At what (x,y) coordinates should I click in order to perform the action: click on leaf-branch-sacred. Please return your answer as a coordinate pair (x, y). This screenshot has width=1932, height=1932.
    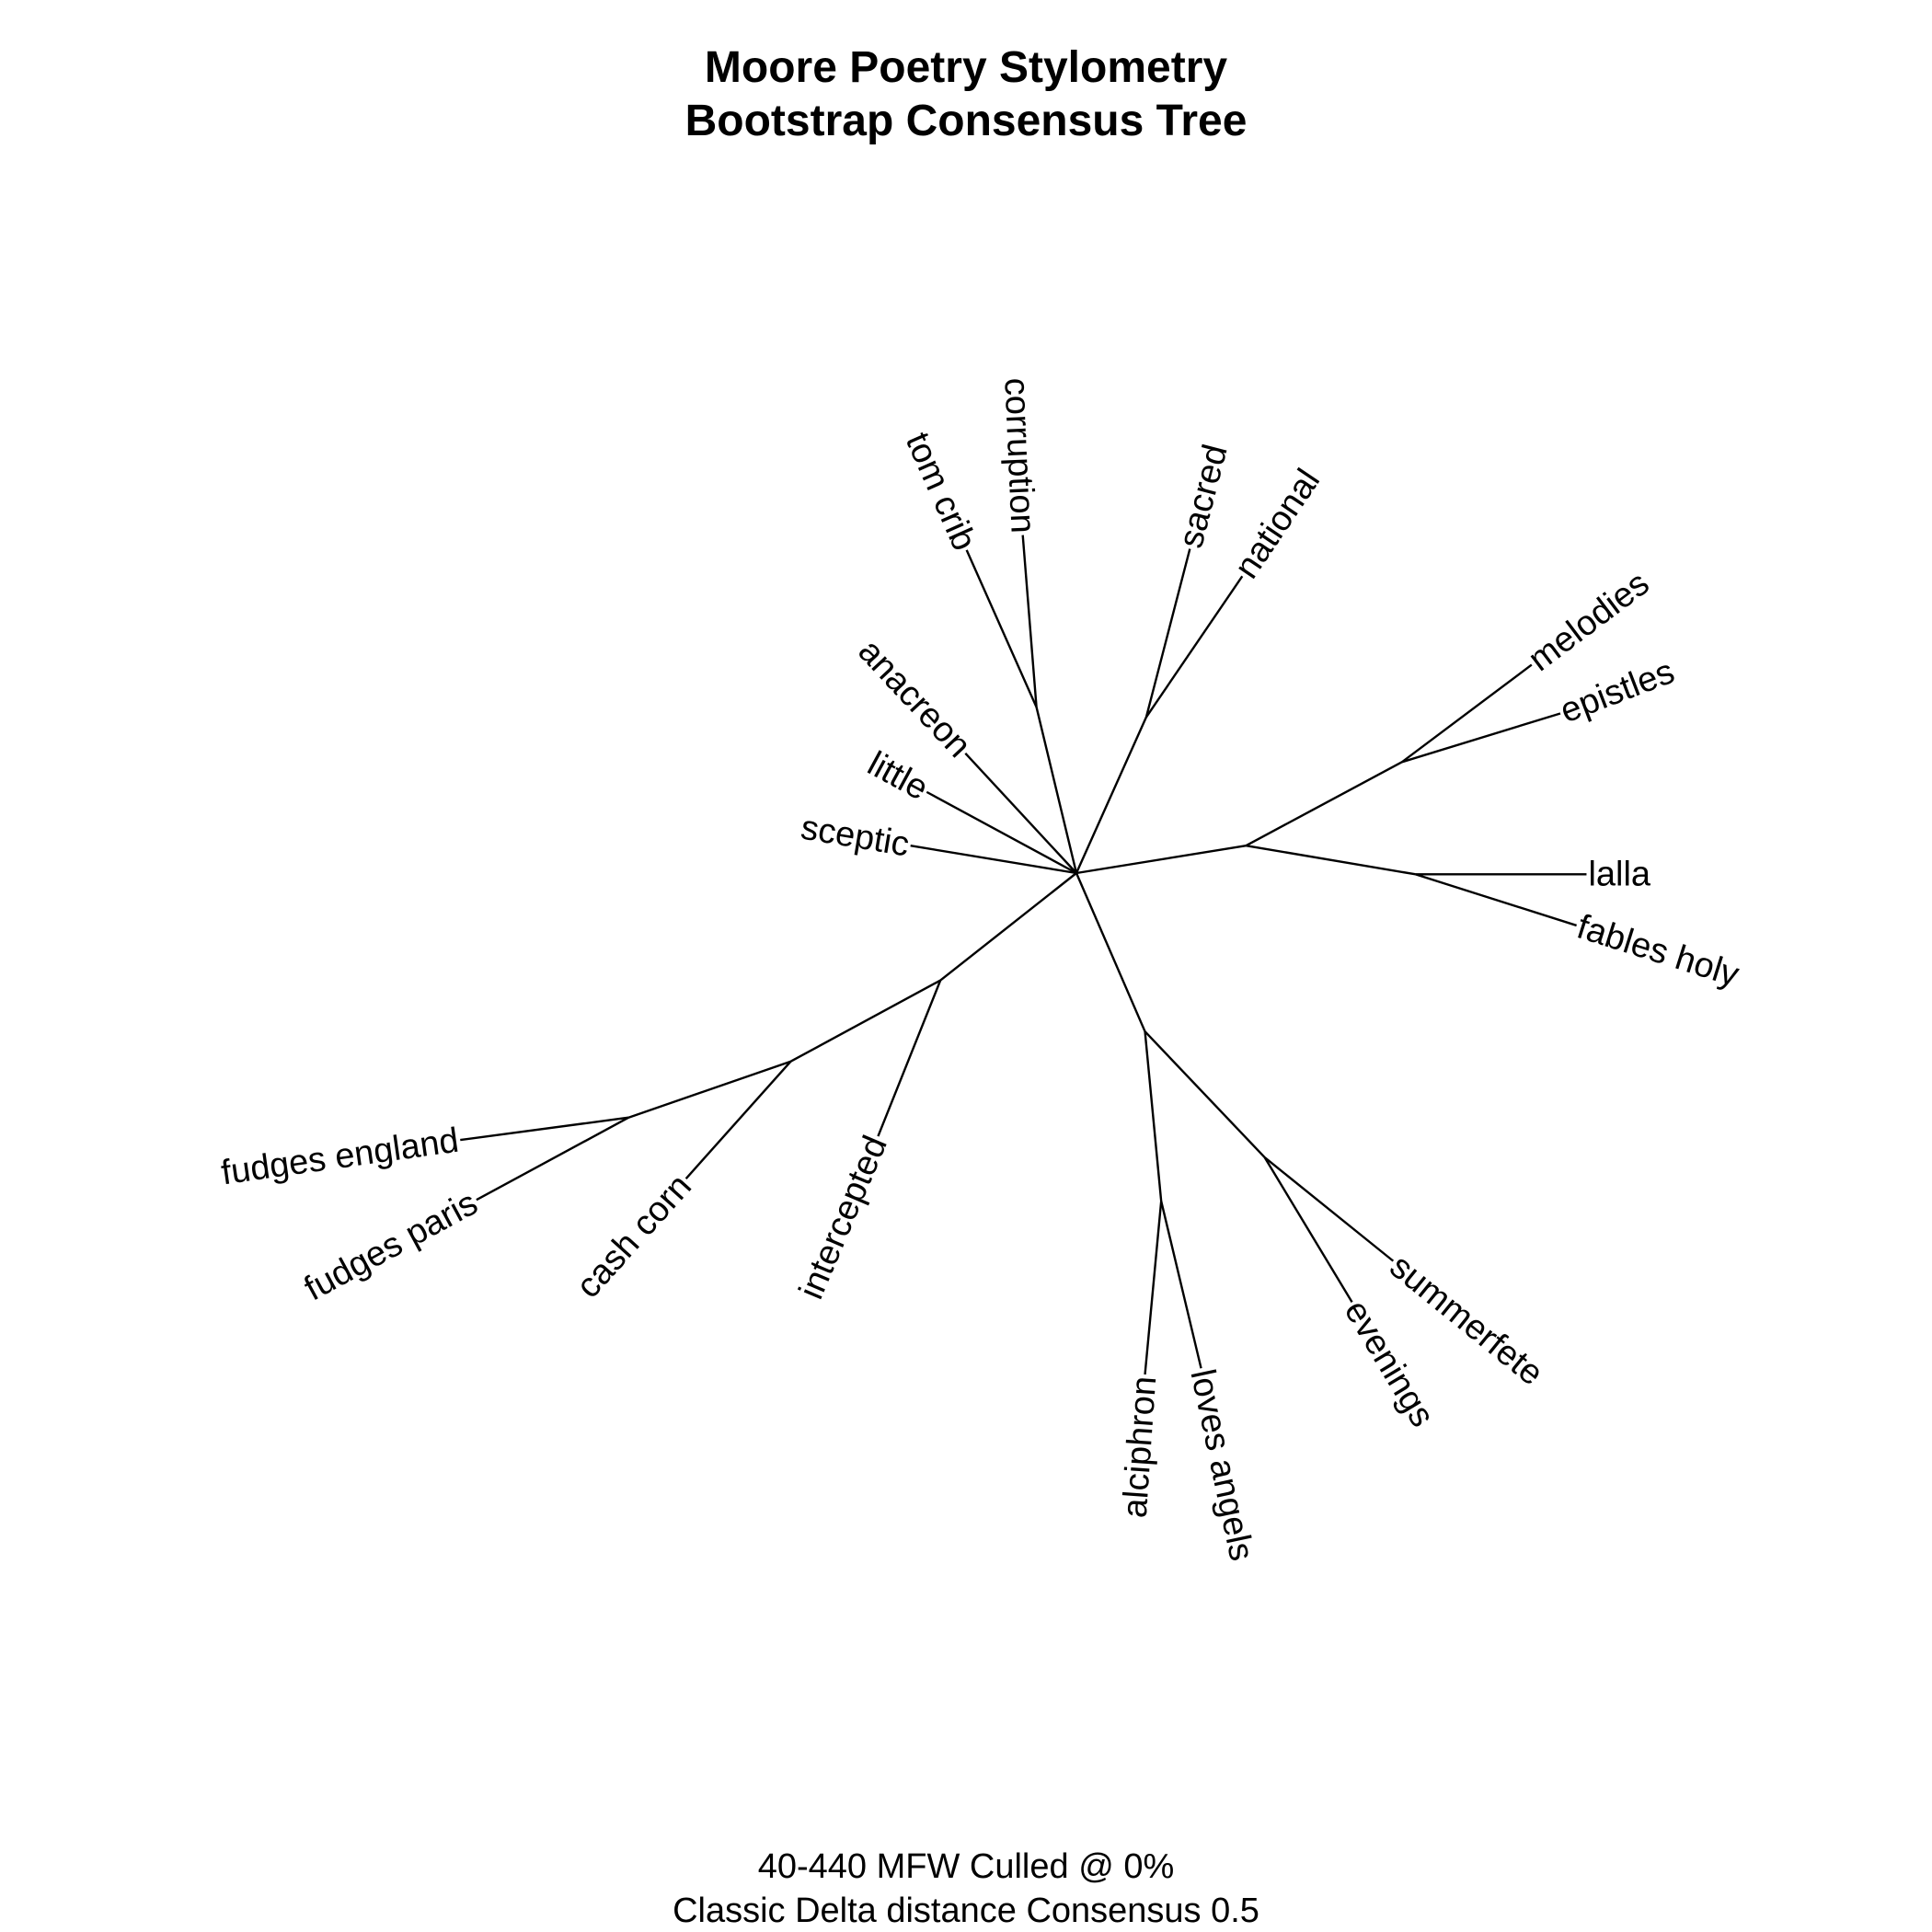
    Looking at the image, I should click on (1168, 633).